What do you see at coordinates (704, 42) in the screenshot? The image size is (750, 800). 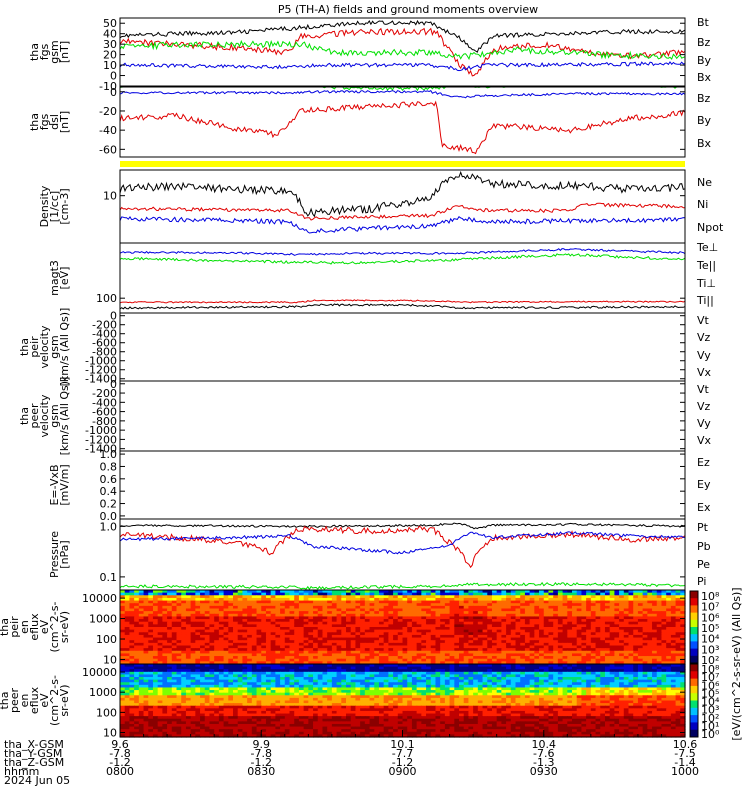 I see `legend-Bz: Bz` at bounding box center [704, 42].